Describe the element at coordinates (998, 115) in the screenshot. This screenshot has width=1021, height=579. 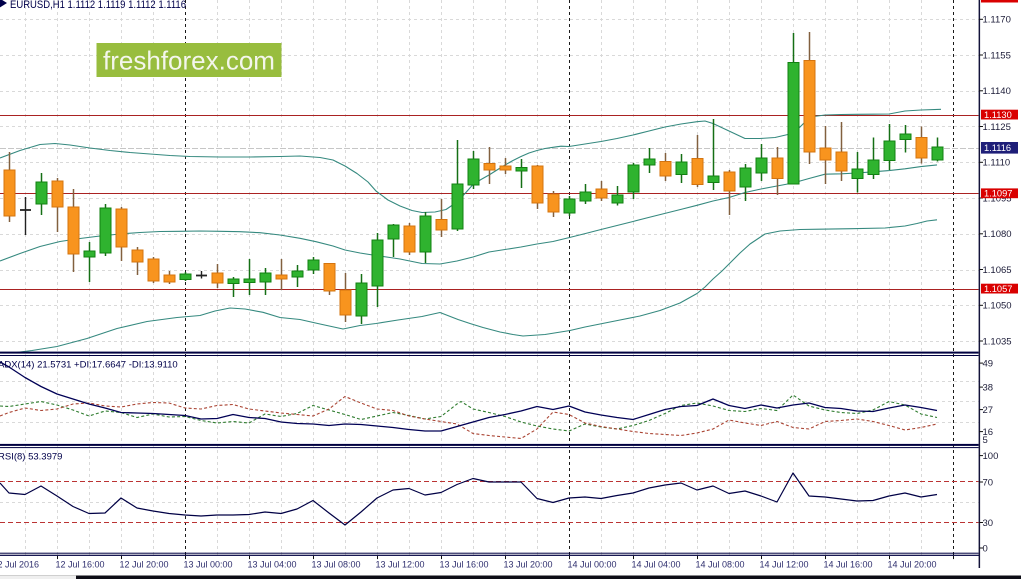
I see `svg-text: 1.1130` at that location.